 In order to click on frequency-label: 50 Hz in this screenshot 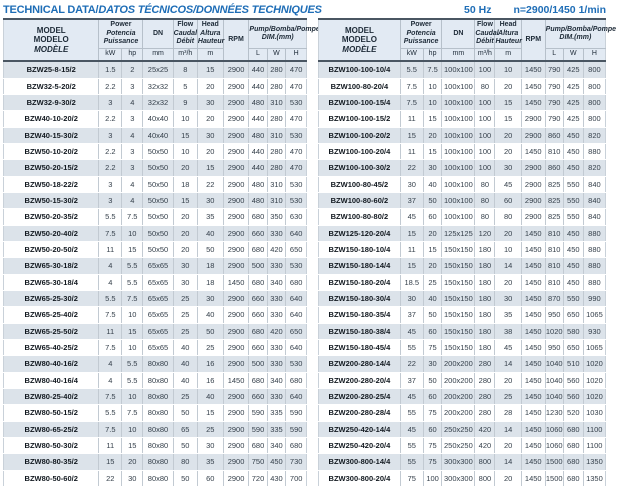, I will do `click(478, 10)`.